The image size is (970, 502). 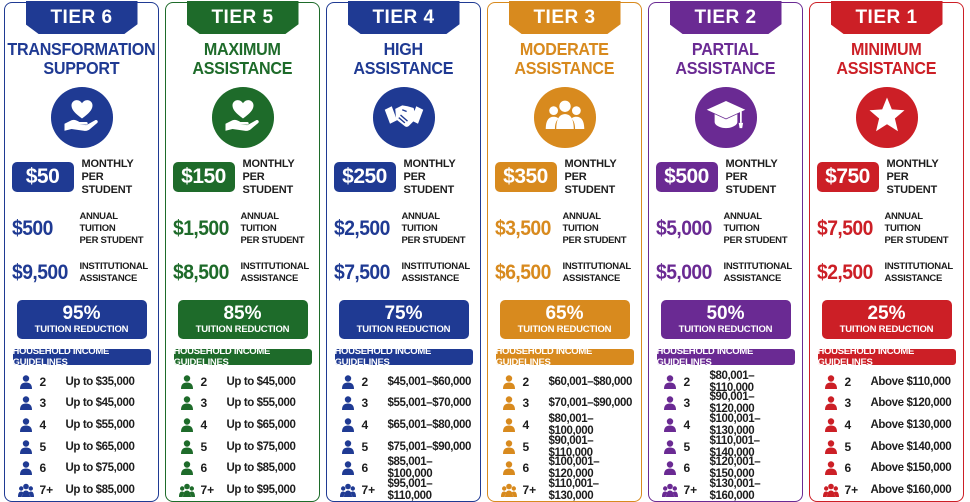 I want to click on tier-text: TIER 3, so click(x=564, y=17).